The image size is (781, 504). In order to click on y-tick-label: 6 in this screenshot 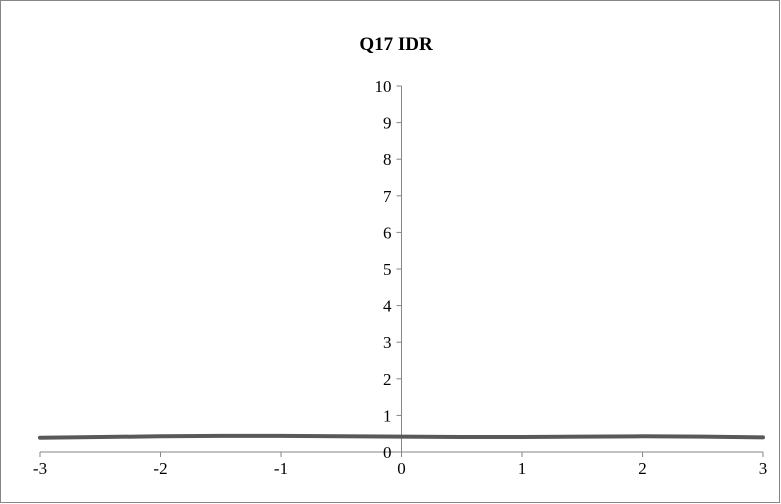, I will do `click(387, 232)`.